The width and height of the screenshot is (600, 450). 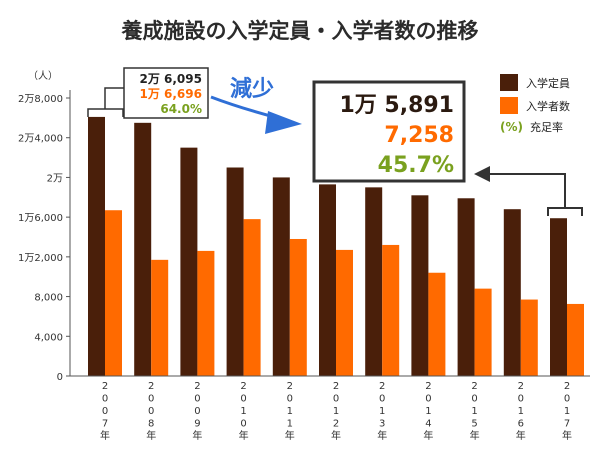 I want to click on first-year-bracket, so click(x=105, y=102).